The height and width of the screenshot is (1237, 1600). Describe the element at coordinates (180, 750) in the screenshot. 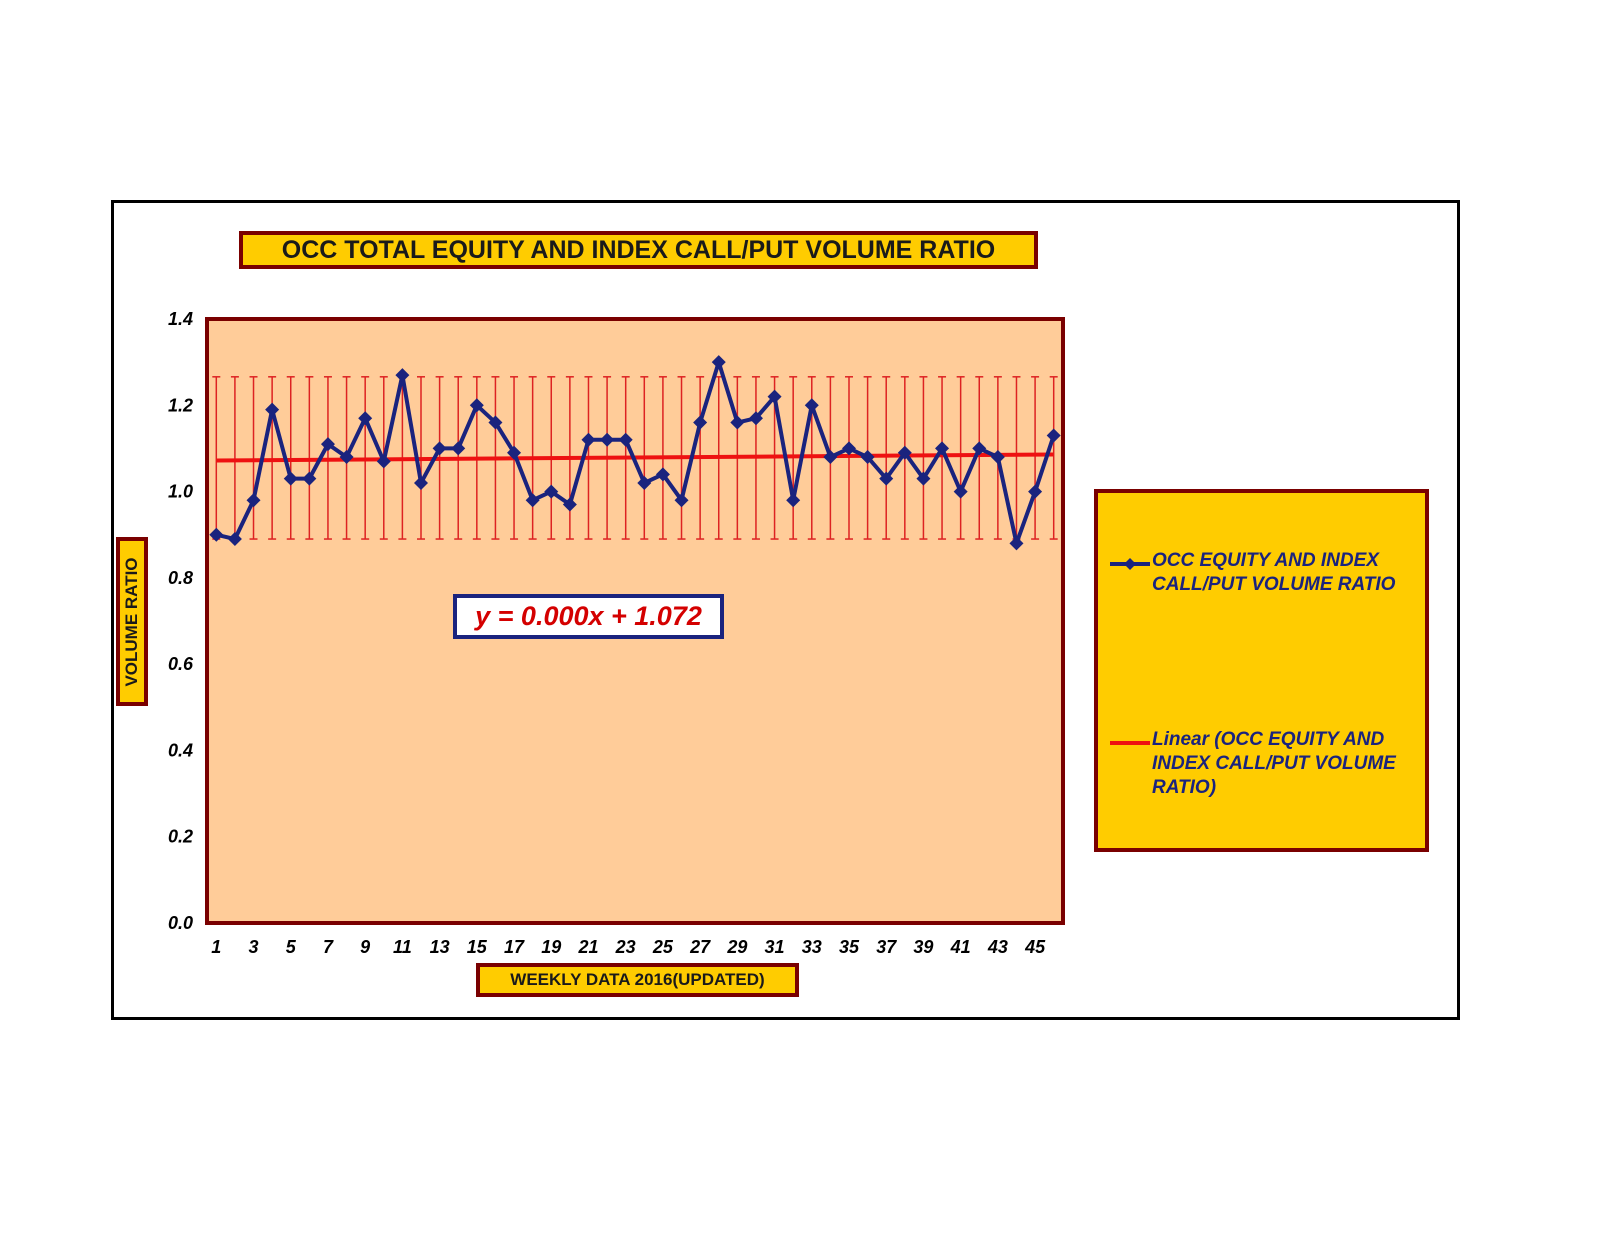

I see `y-tick-label: 0.4` at that location.